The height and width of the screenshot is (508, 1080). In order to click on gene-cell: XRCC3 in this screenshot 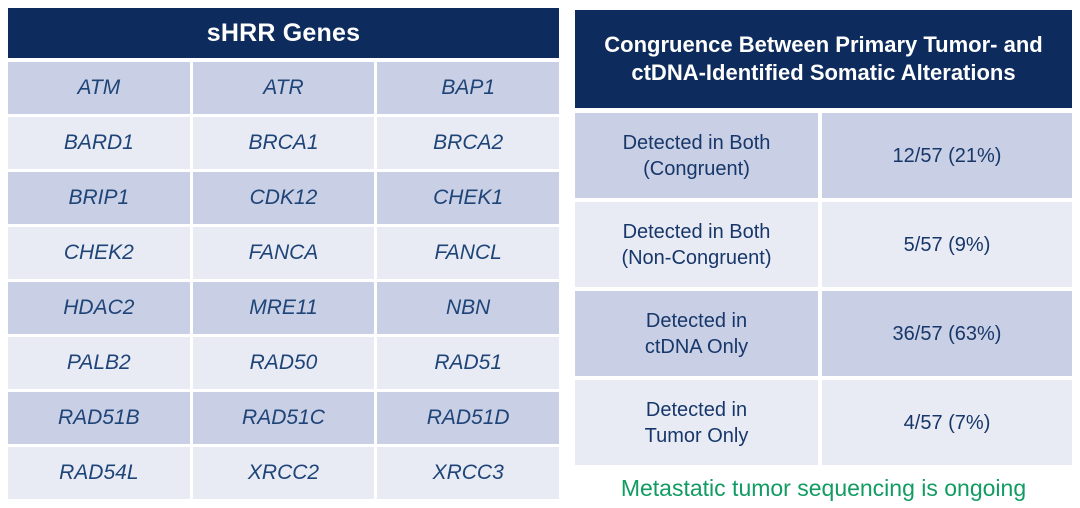, I will do `click(468, 473)`.